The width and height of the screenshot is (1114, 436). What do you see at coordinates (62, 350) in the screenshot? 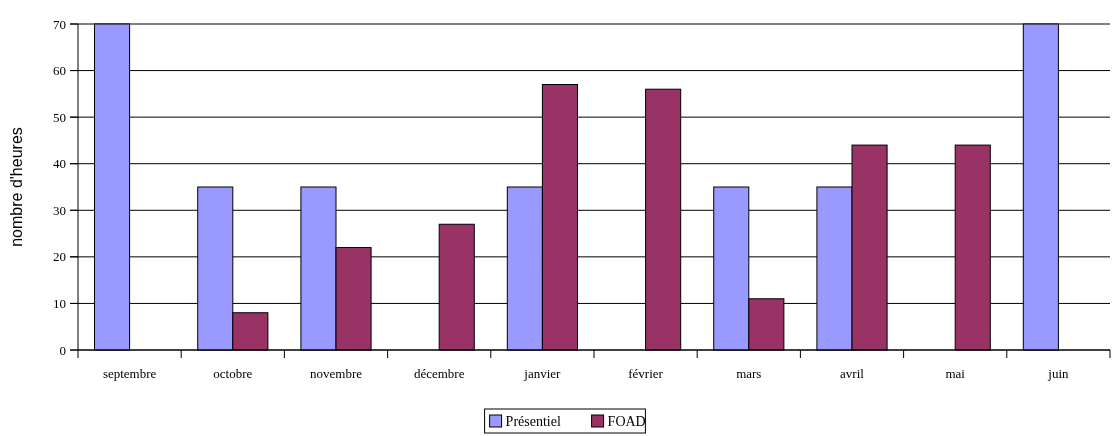
I see `y-tick-label: 0` at bounding box center [62, 350].